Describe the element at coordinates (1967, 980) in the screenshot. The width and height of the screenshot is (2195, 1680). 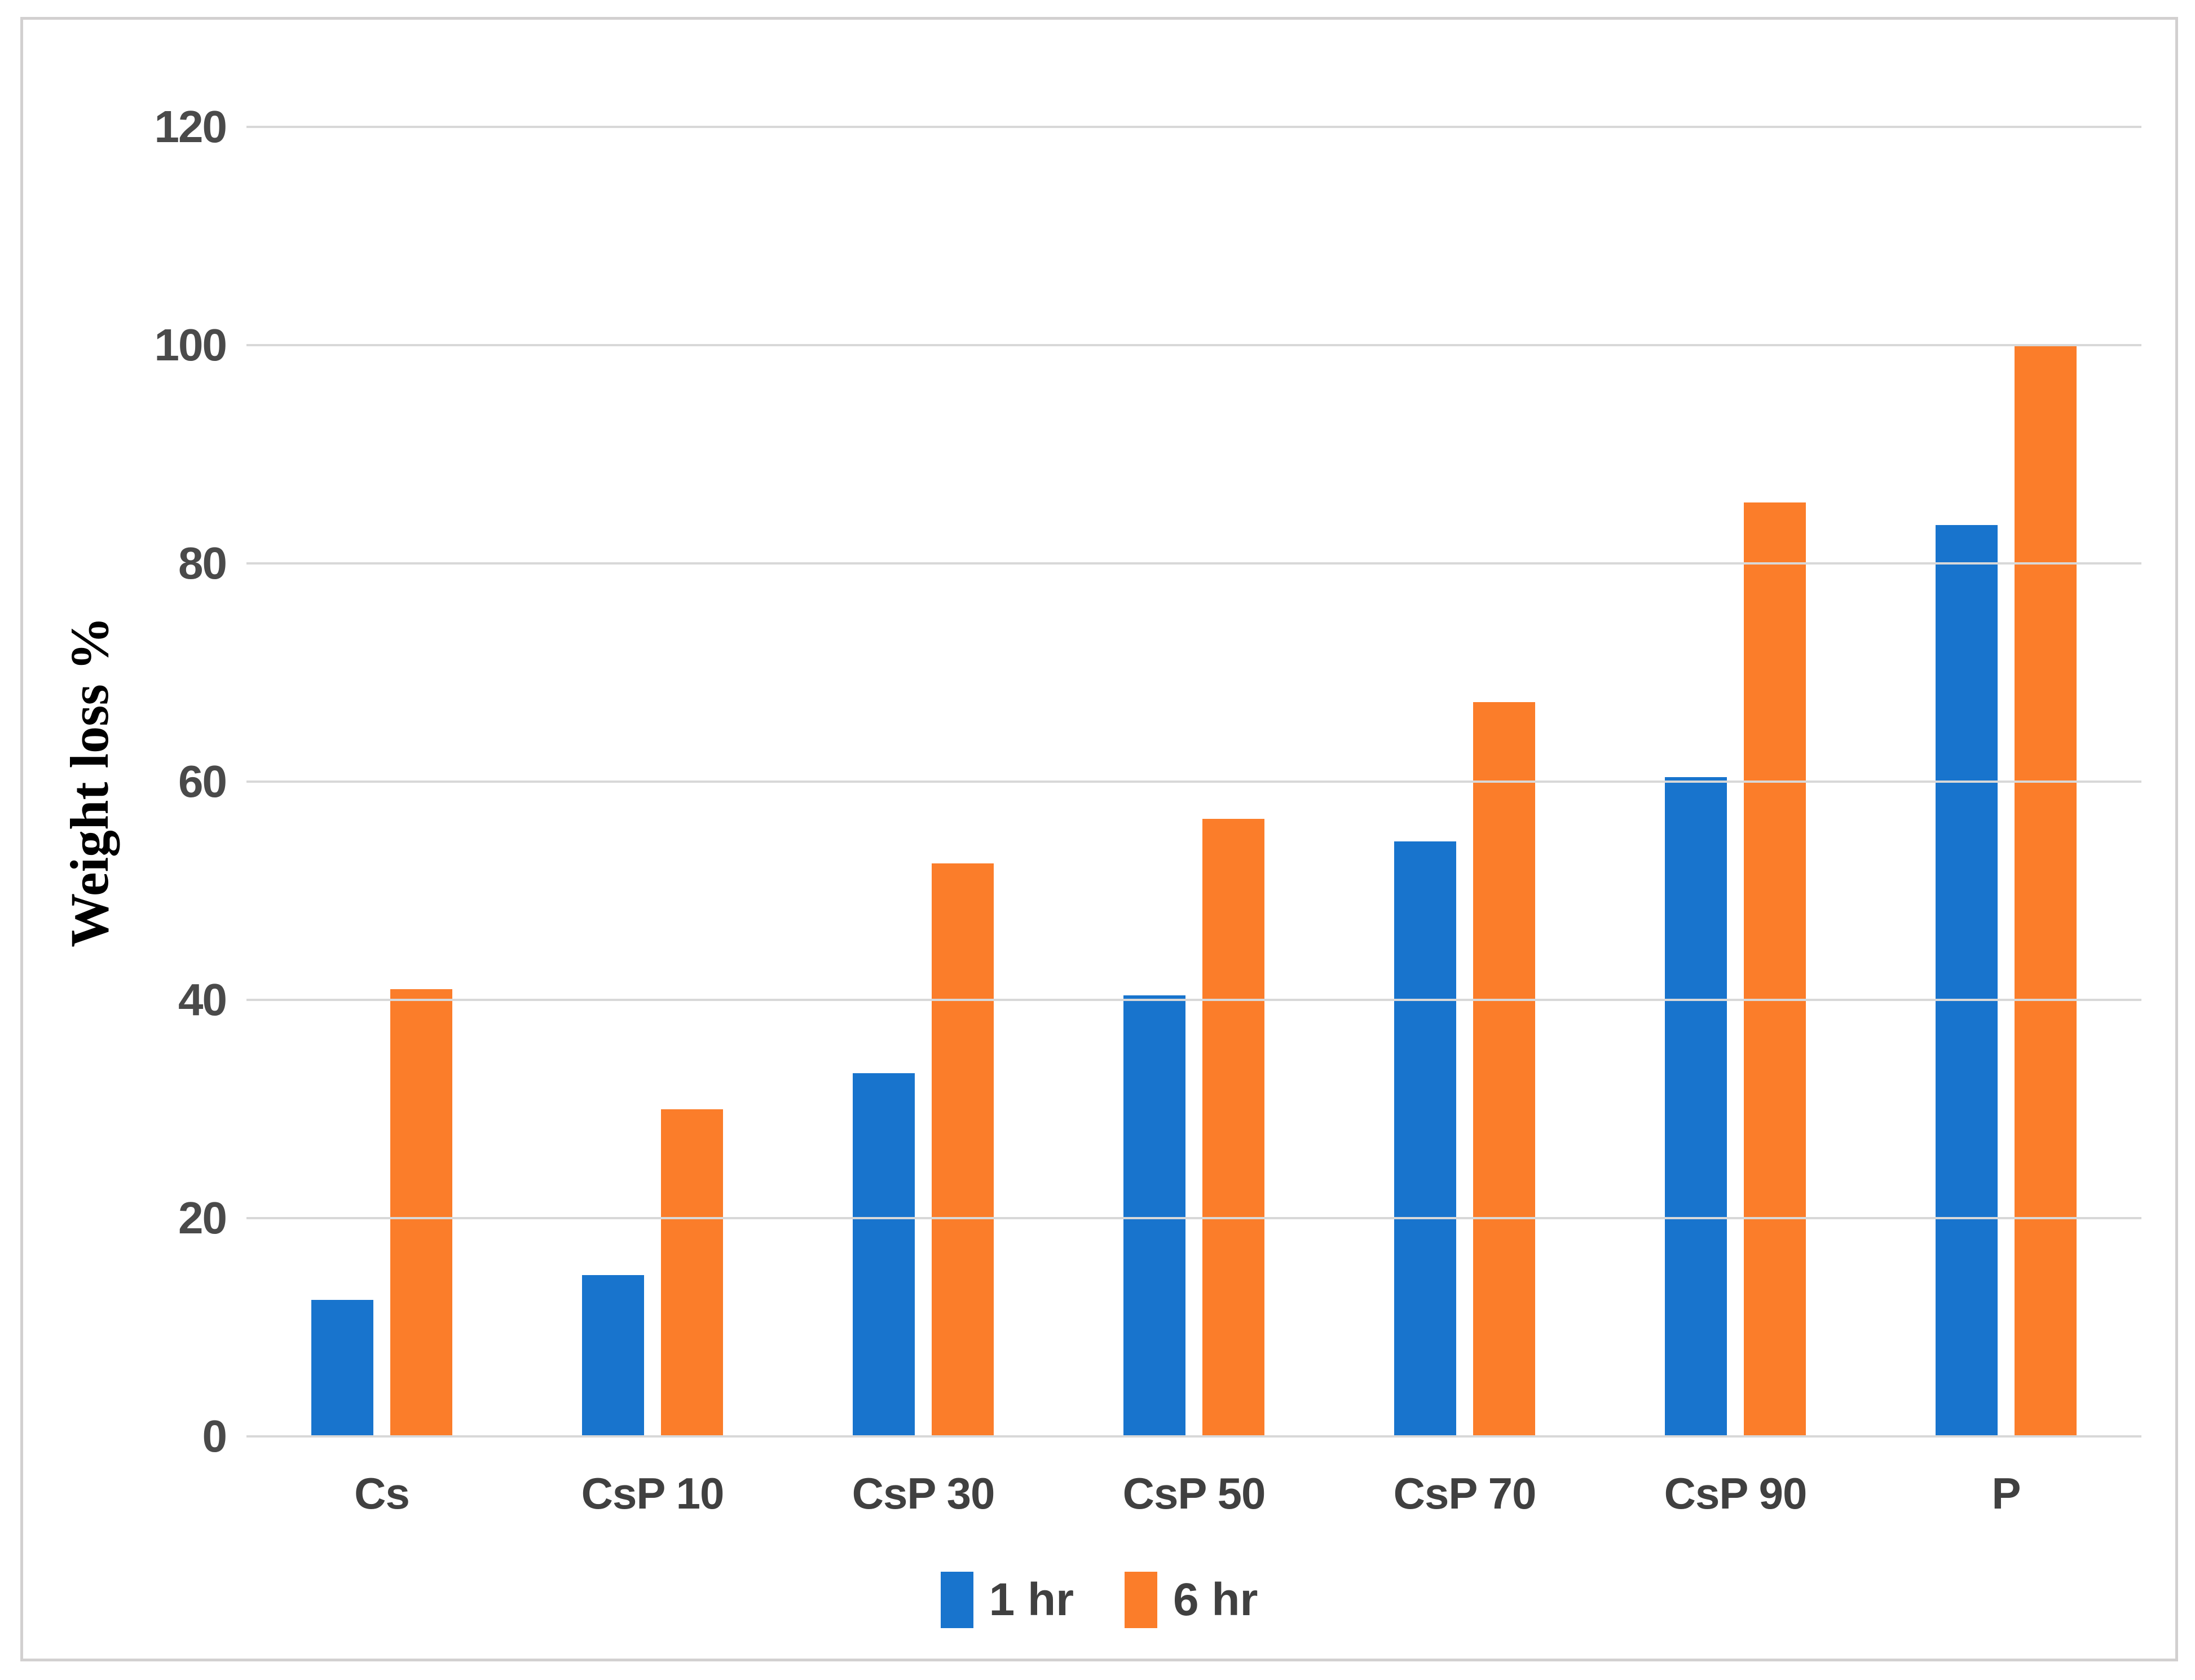
I see `bar-1hr-p` at that location.